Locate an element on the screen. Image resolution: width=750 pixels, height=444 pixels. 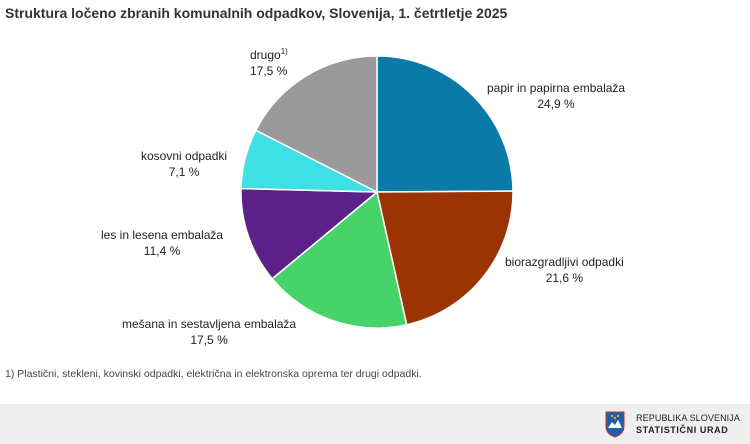
slice-value-kosovni: 7,1 % is located at coordinates (184, 172).